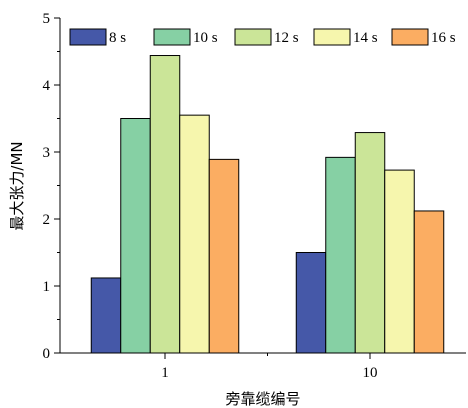  What do you see at coordinates (47, 287) in the screenshot?
I see `y-tick-label: 1` at bounding box center [47, 287].